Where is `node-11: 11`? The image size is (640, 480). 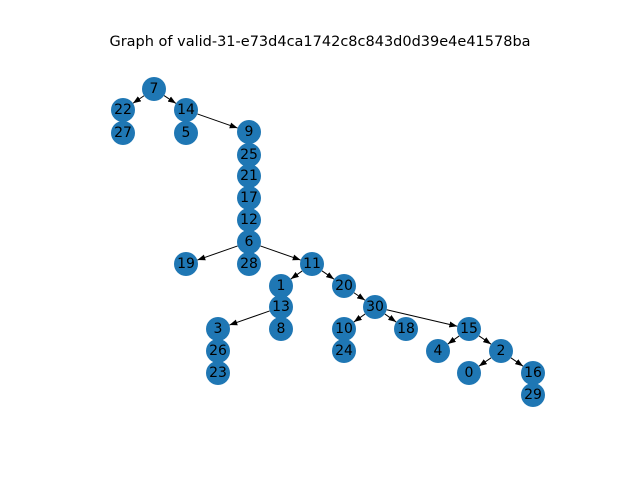
node-11: 11 is located at coordinates (312, 264).